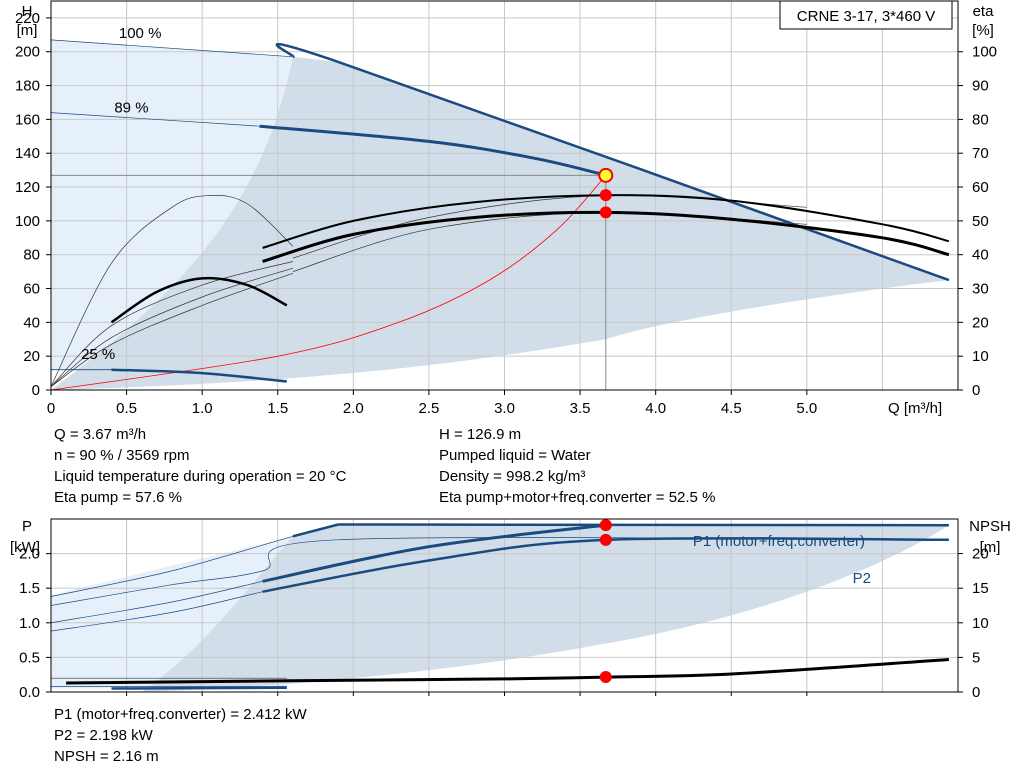 This screenshot has height=781, width=1024. I want to click on eta-total-point, so click(605, 212).